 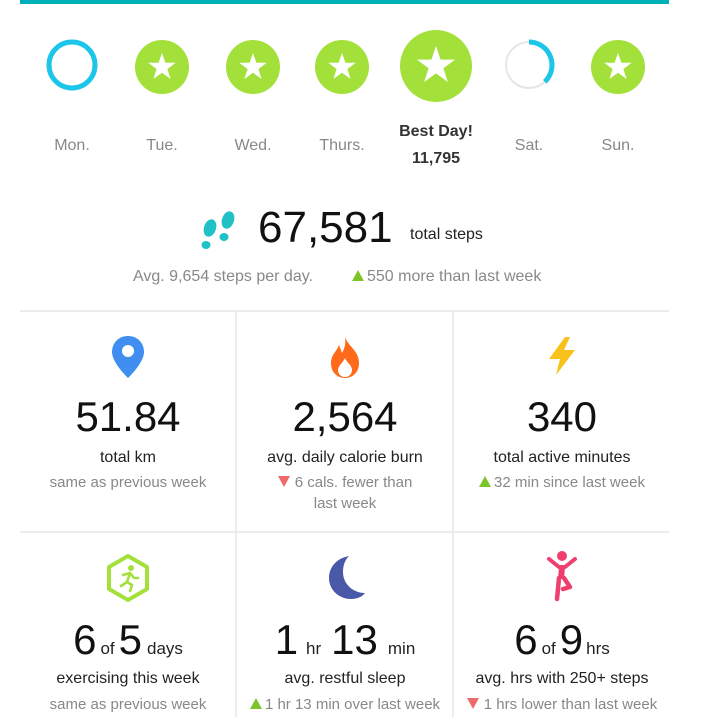 What do you see at coordinates (72, 65) in the screenshot?
I see `goal-ring-icon` at bounding box center [72, 65].